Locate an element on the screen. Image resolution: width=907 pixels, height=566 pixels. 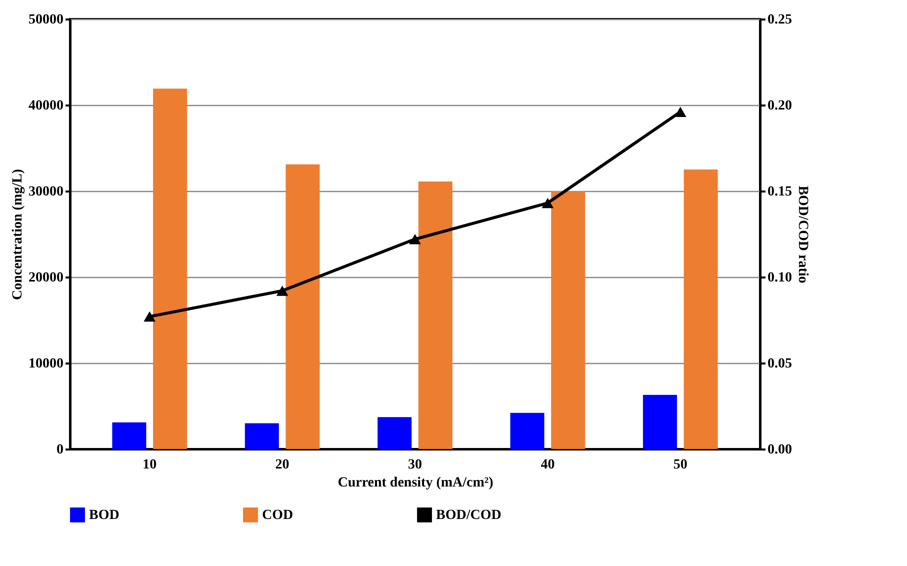
y-tick-label: 0 is located at coordinates (60, 450).